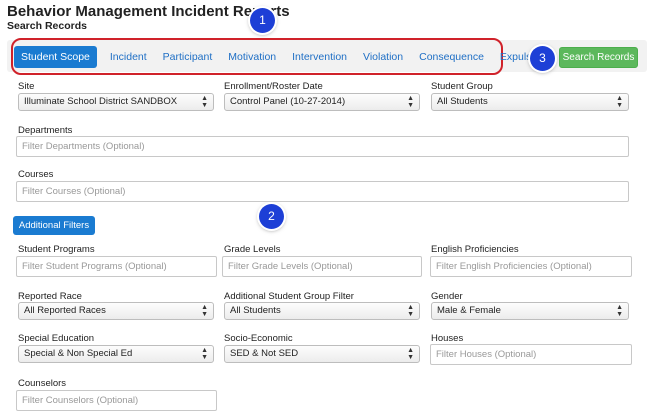 The width and height of the screenshot is (653, 419). What do you see at coordinates (128, 57) in the screenshot?
I see `tab-incident: Incident` at bounding box center [128, 57].